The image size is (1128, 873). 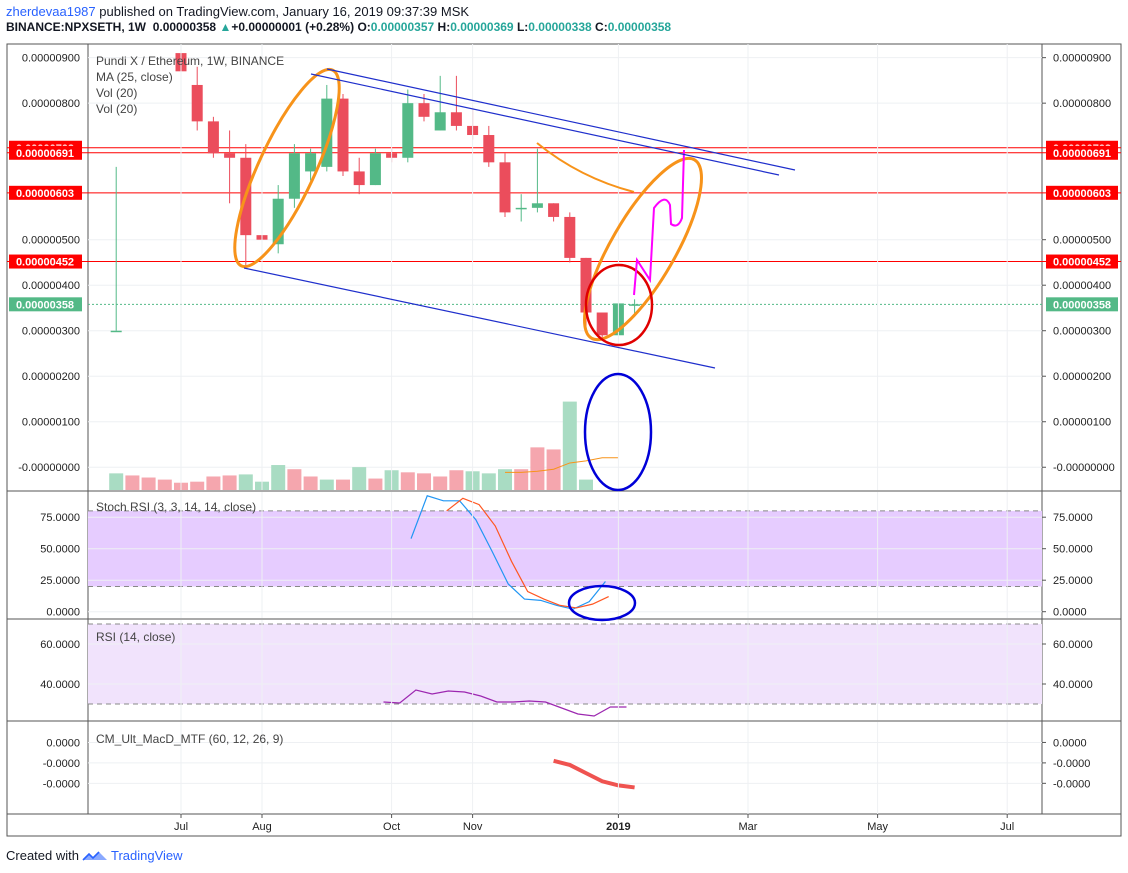 I want to click on price-tick-right: 0.00000300, so click(x=1082, y=332).